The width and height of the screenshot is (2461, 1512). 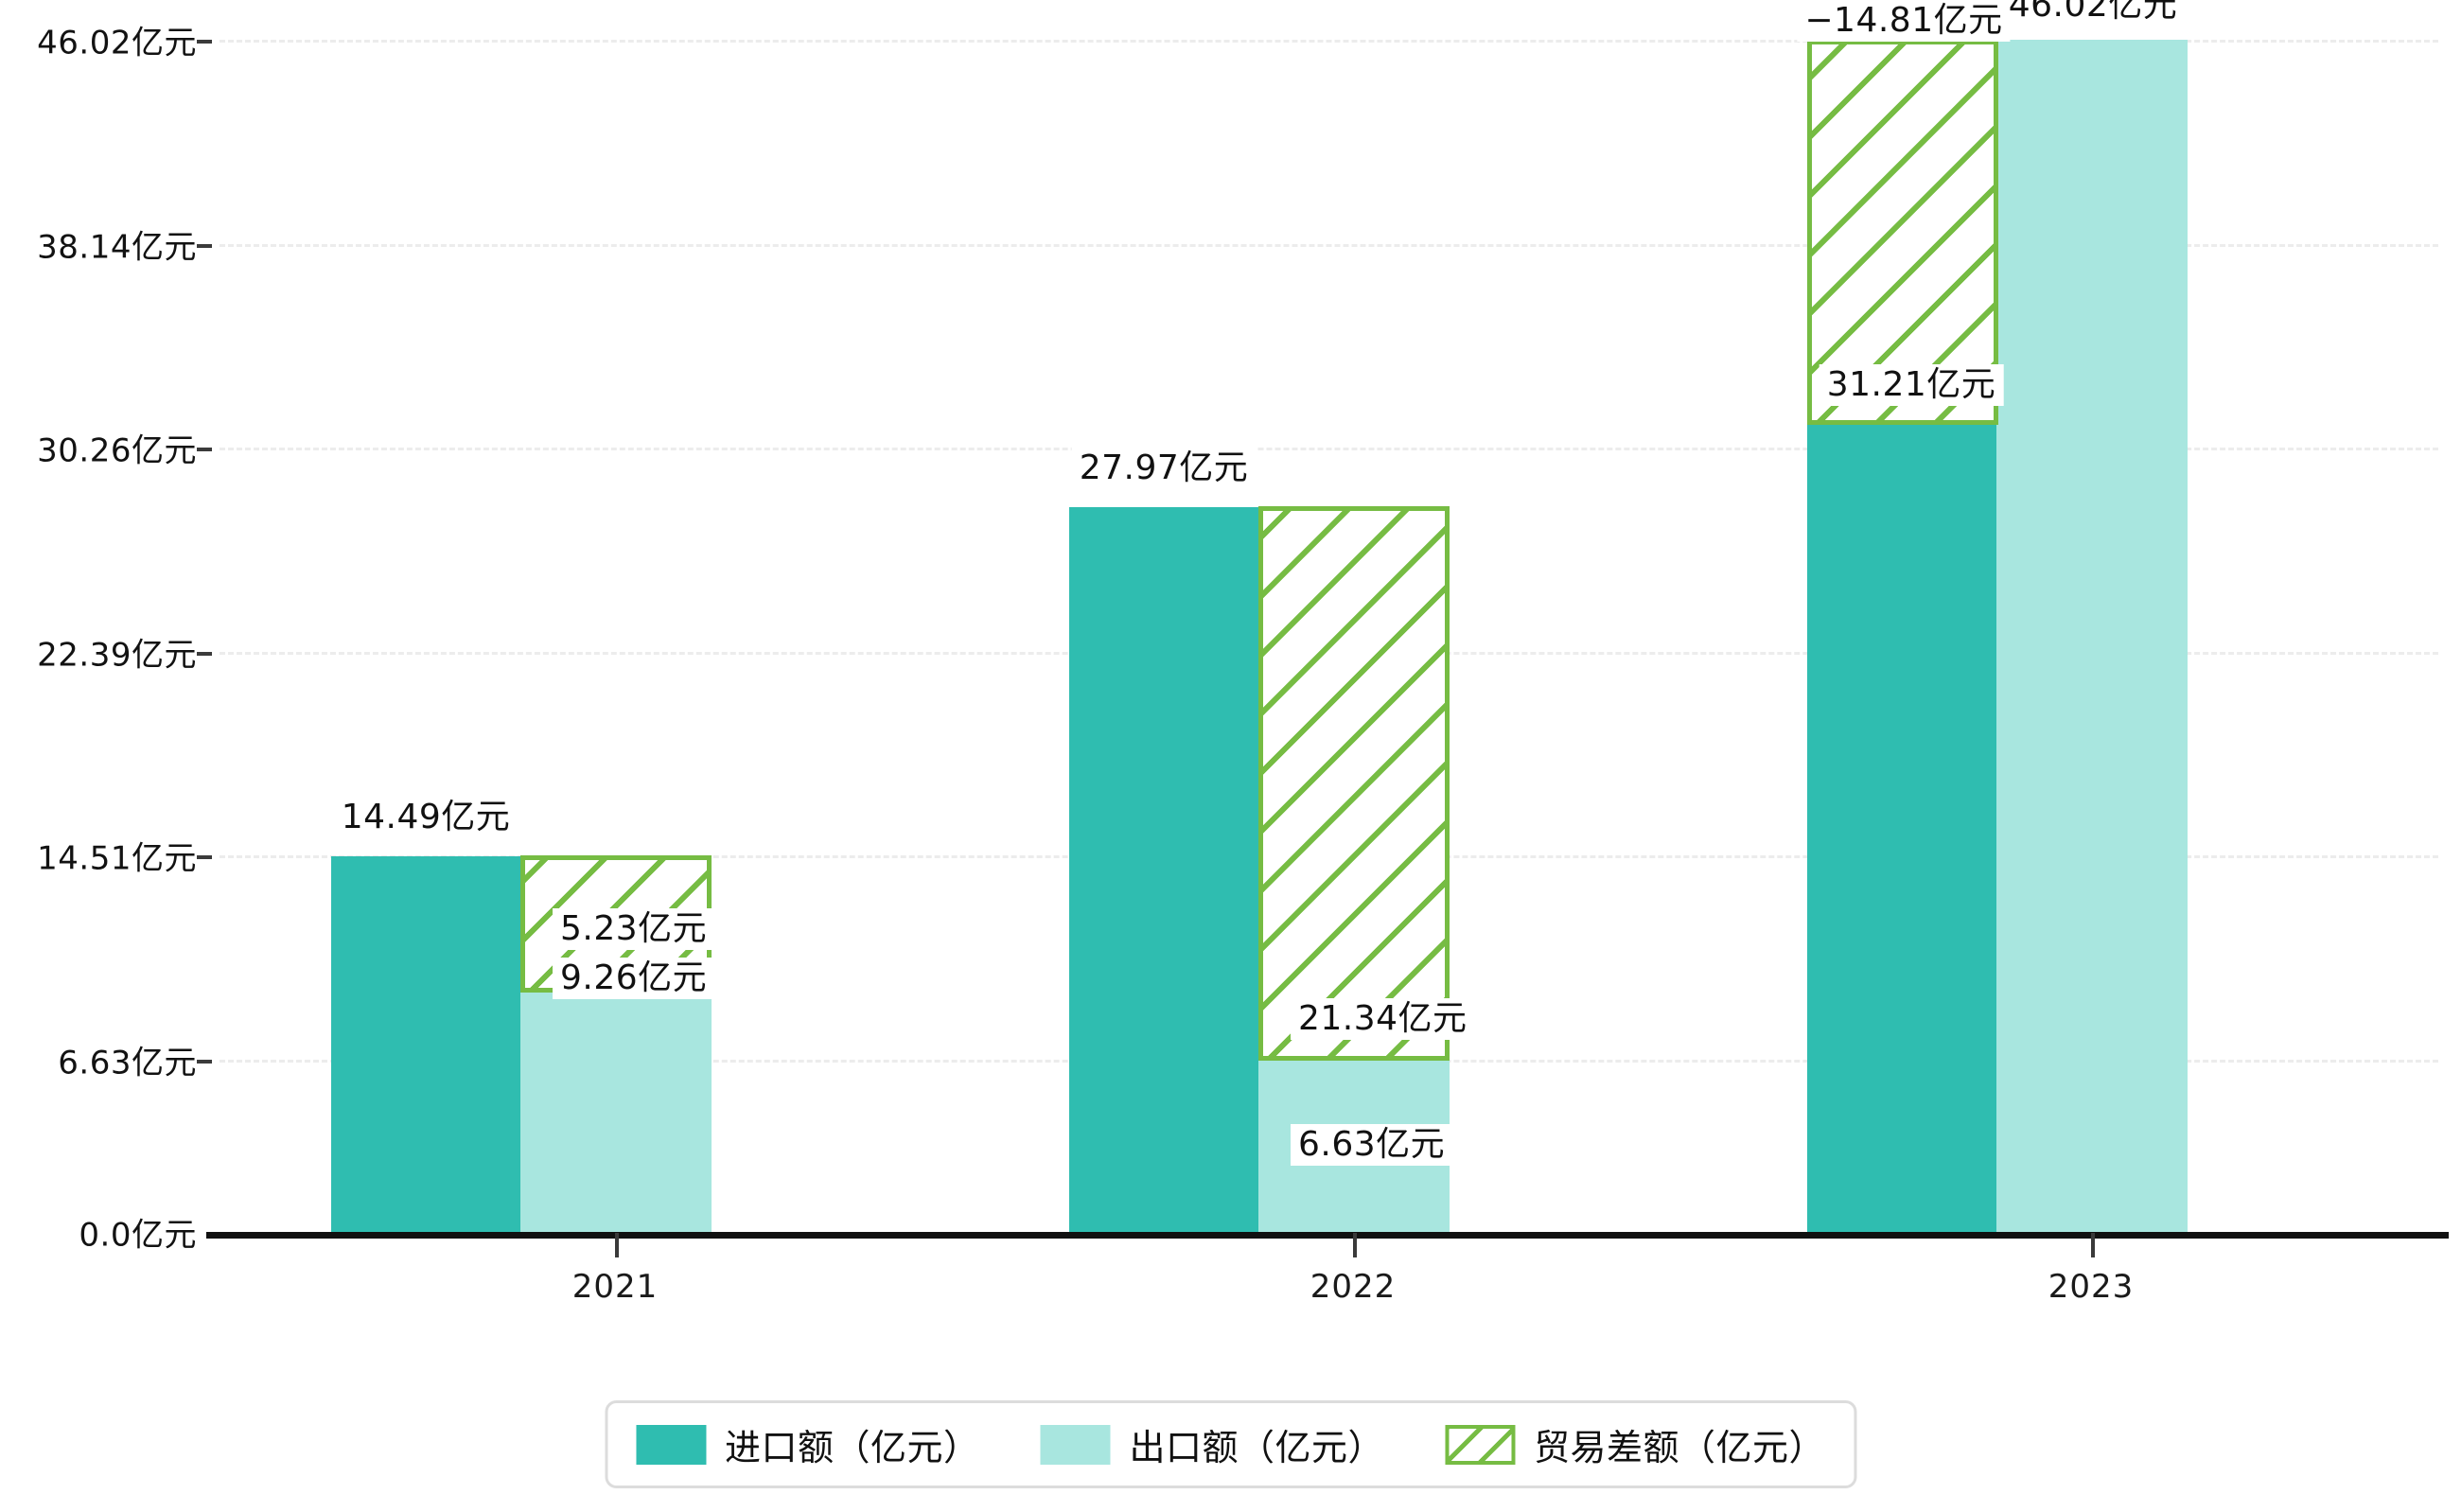 I want to click on value-label-export-2021: 9.26亿元, so click(x=634, y=979).